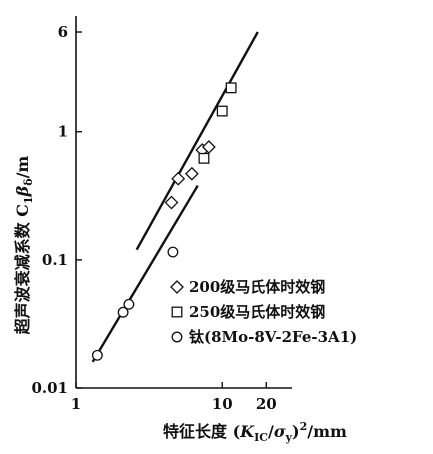 Image resolution: width=433 pixels, height=454 pixels. I want to click on x-tick-label: 10, so click(222, 404).